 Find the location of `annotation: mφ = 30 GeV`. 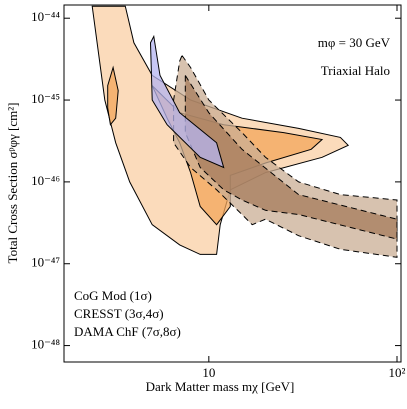

annotation: mφ = 30 GeV is located at coordinates (354, 42).